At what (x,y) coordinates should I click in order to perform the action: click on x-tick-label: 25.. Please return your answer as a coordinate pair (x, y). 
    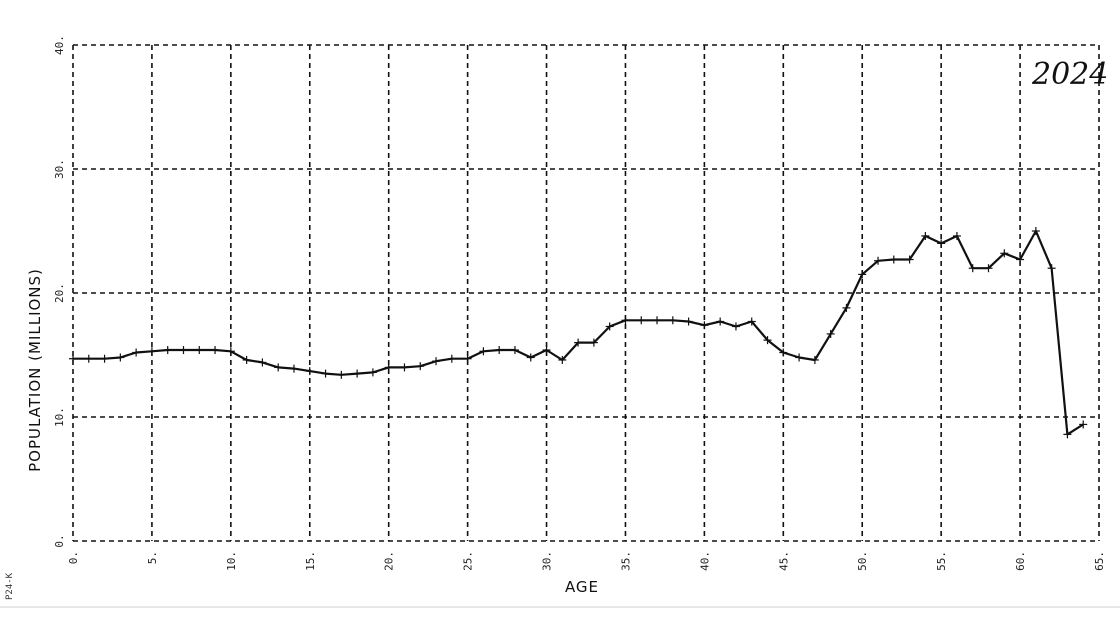
    Looking at the image, I should click on (468, 561).